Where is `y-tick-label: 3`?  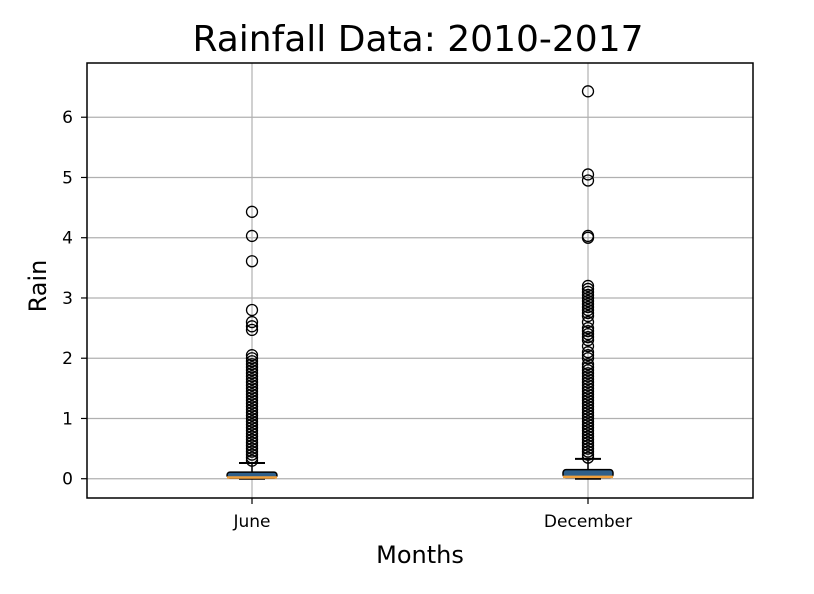
y-tick-label: 3 is located at coordinates (67, 299).